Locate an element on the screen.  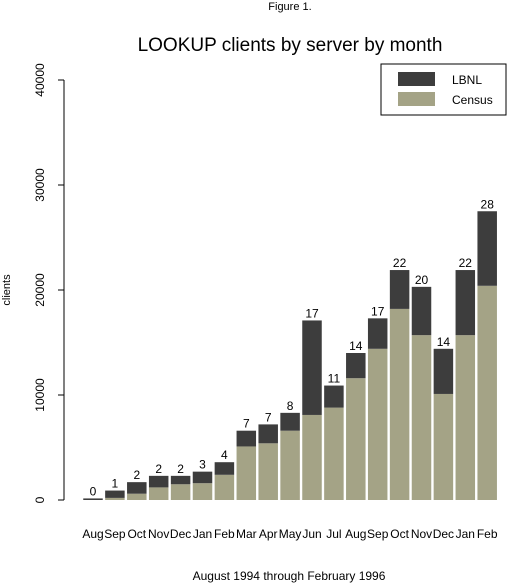
legend: LBNL Census is located at coordinates (443, 89).